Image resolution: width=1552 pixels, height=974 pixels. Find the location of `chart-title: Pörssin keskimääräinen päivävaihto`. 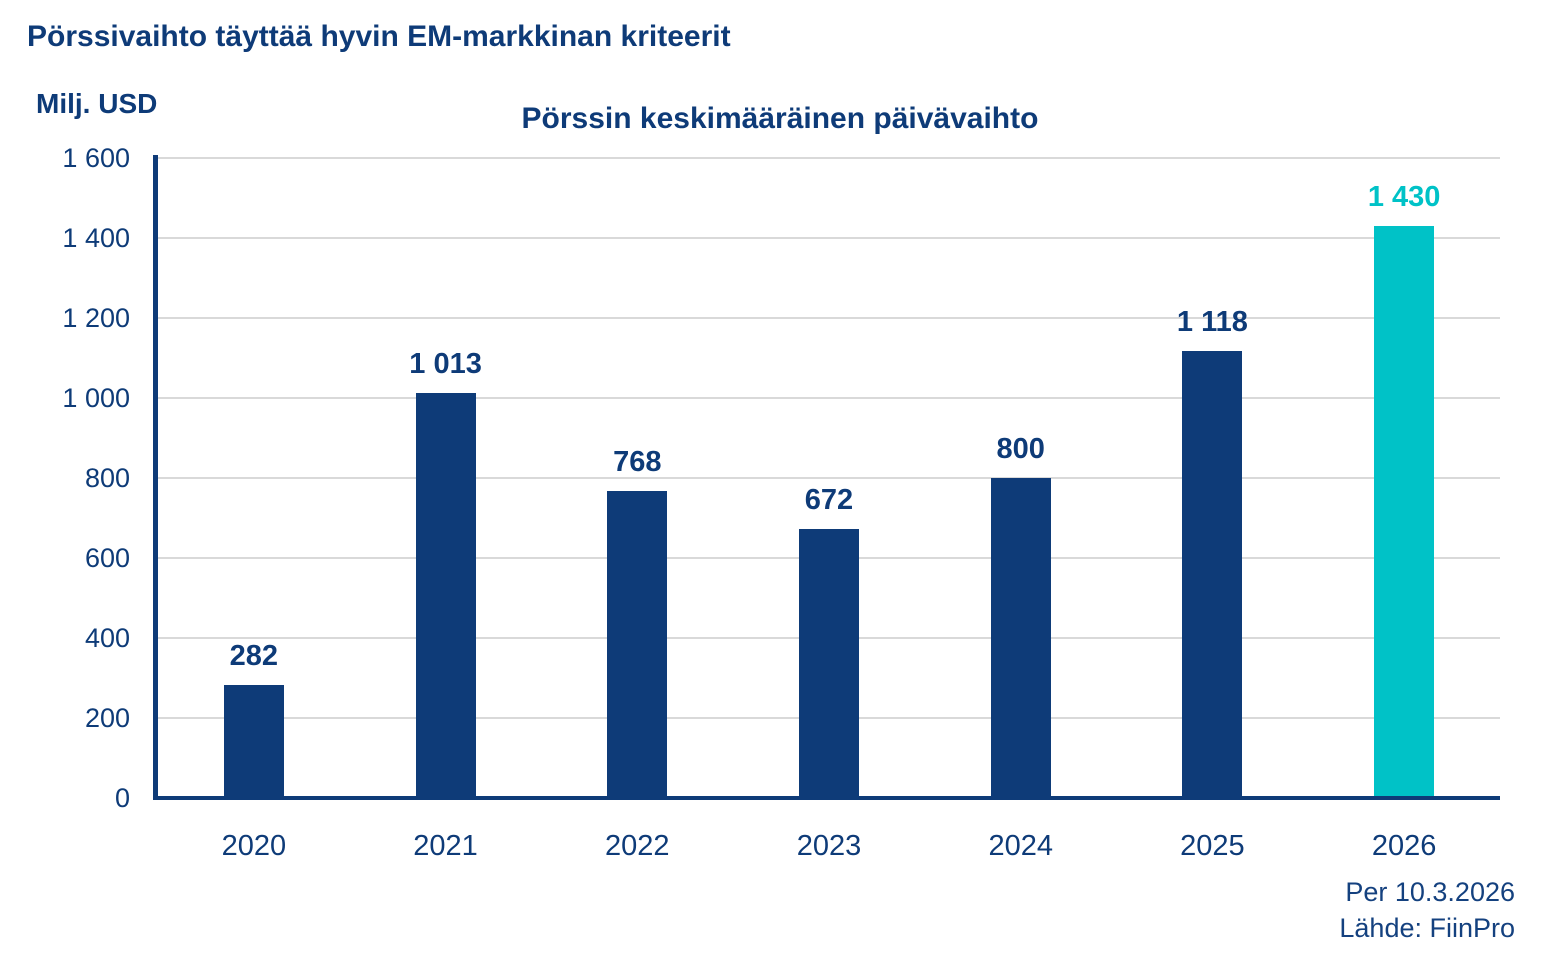

chart-title: Pörssin keskimääräinen päivävaihto is located at coordinates (780, 118).